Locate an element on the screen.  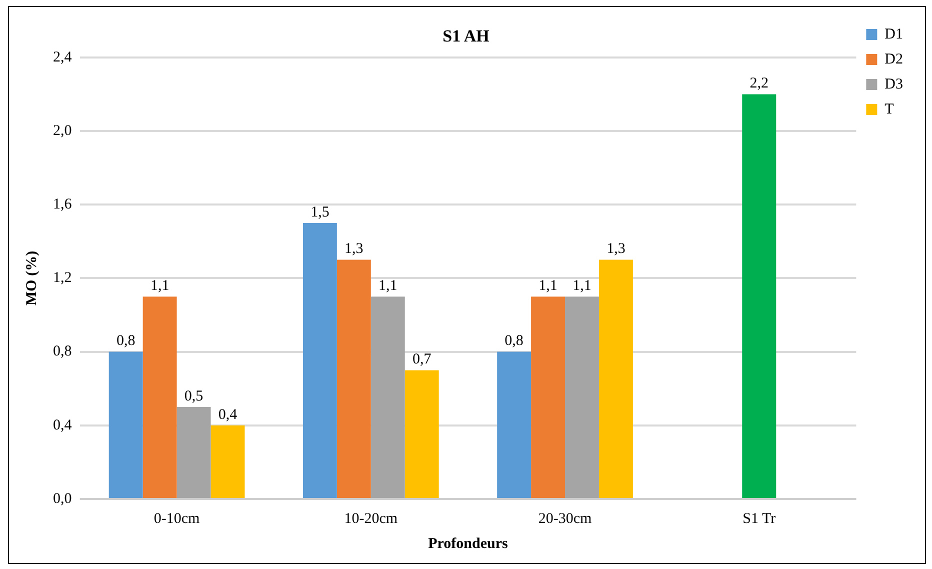
x-tick-label: 10-20cm is located at coordinates (371, 518).